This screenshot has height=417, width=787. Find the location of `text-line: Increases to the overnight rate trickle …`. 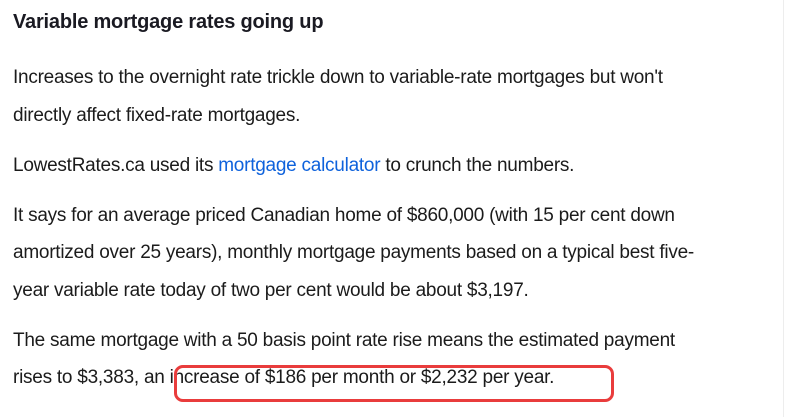

text-line: Increases to the overnight rate trickle … is located at coordinates (338, 77).